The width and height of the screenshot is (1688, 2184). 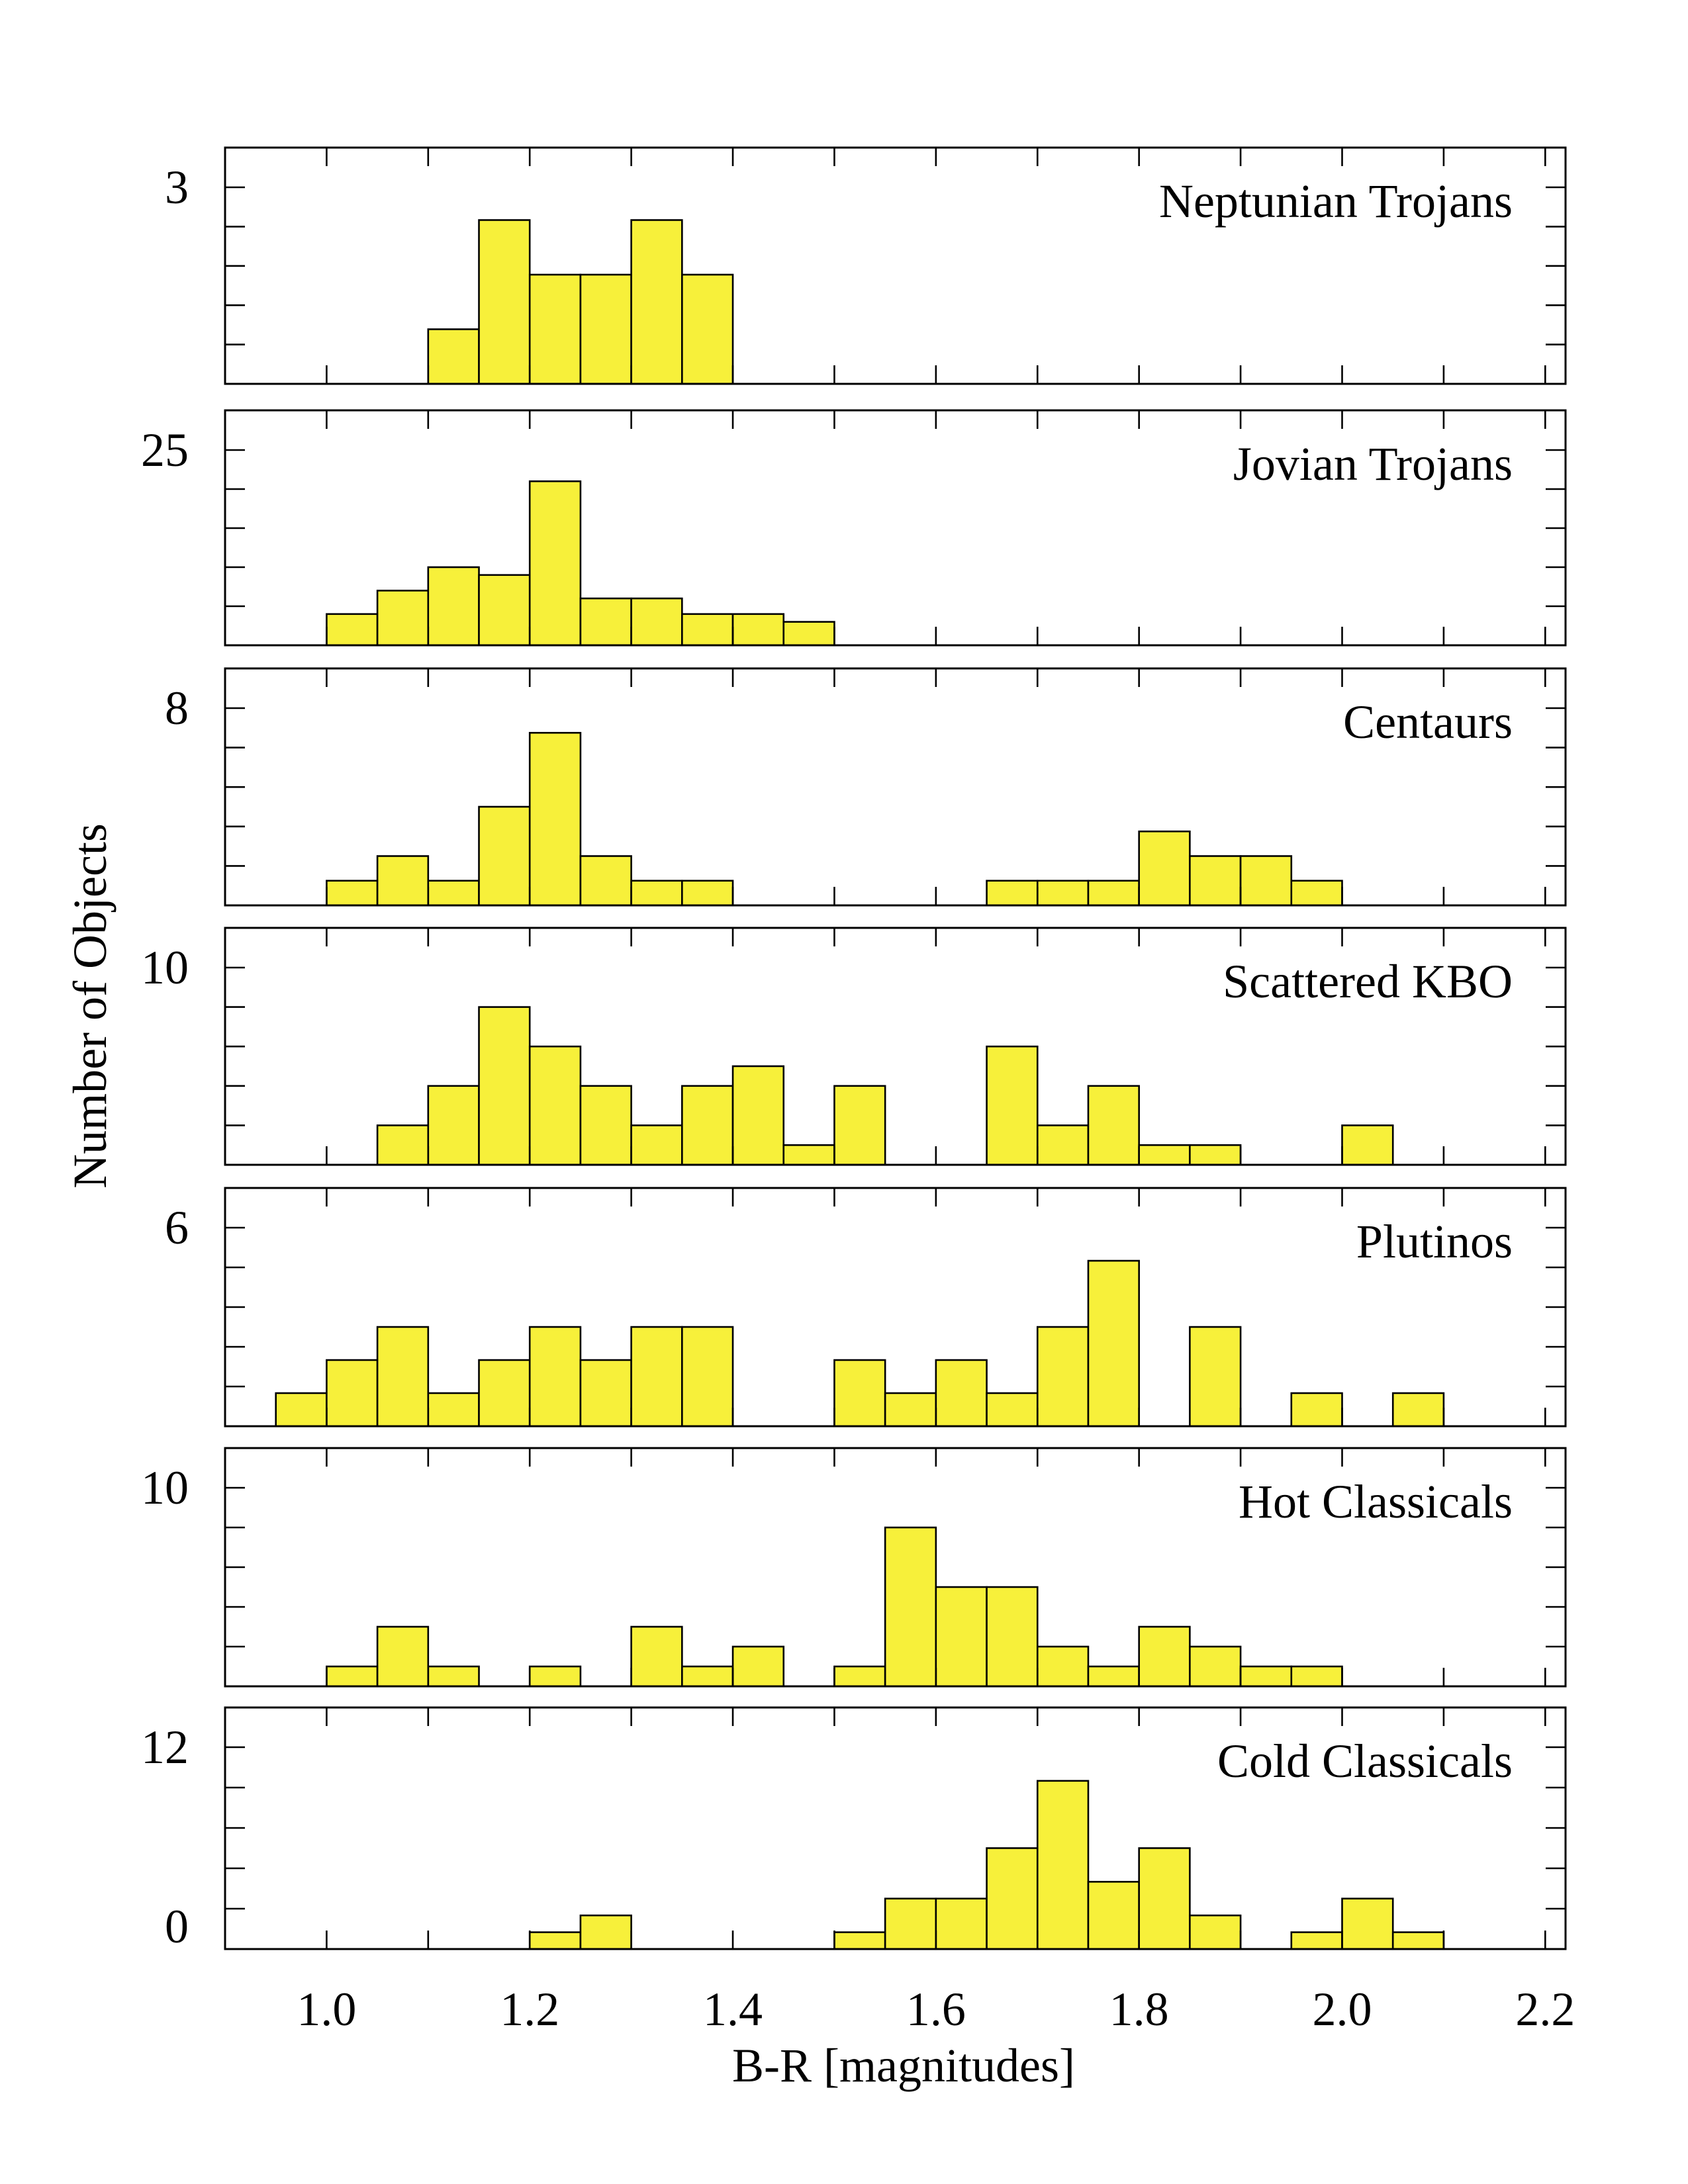 I want to click on x-axis-tick-labels: 1.0 1.2 1.4 1.6 1.8 2.0 2.2, so click(x=936, y=2009).